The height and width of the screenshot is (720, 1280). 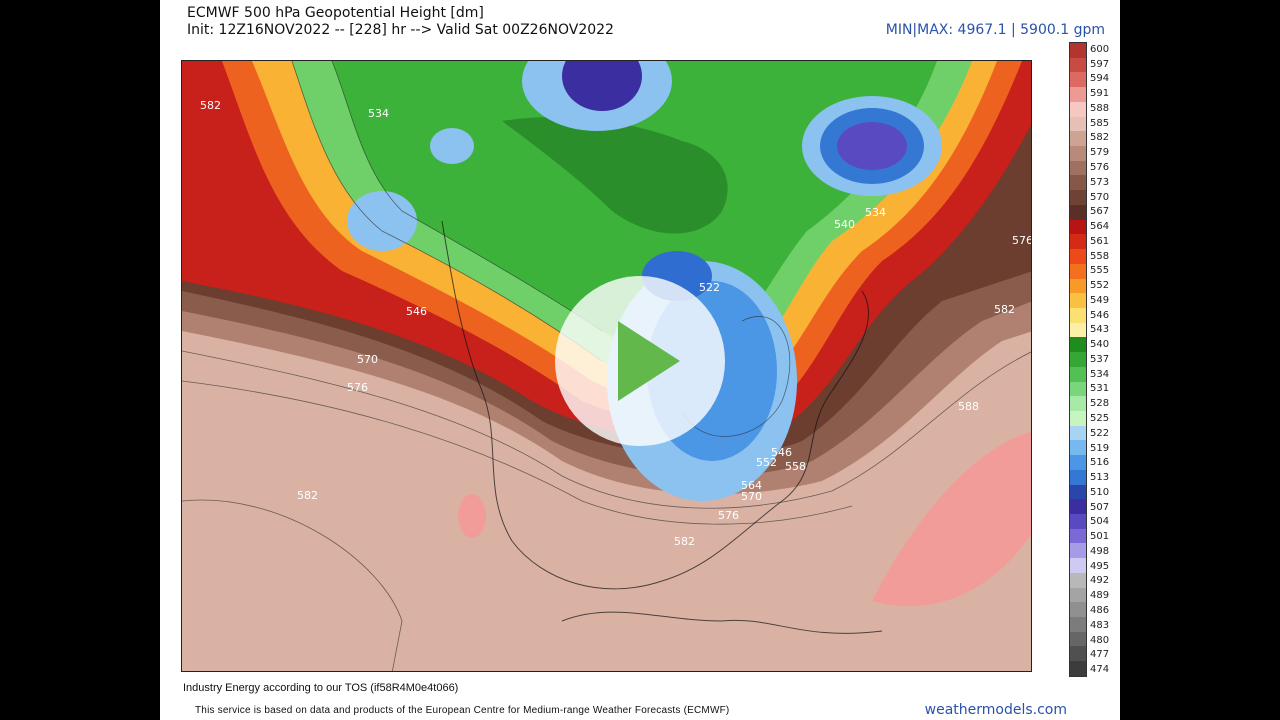 What do you see at coordinates (1100, 625) in the screenshot?
I see `color-scale-tick: 483` at bounding box center [1100, 625].